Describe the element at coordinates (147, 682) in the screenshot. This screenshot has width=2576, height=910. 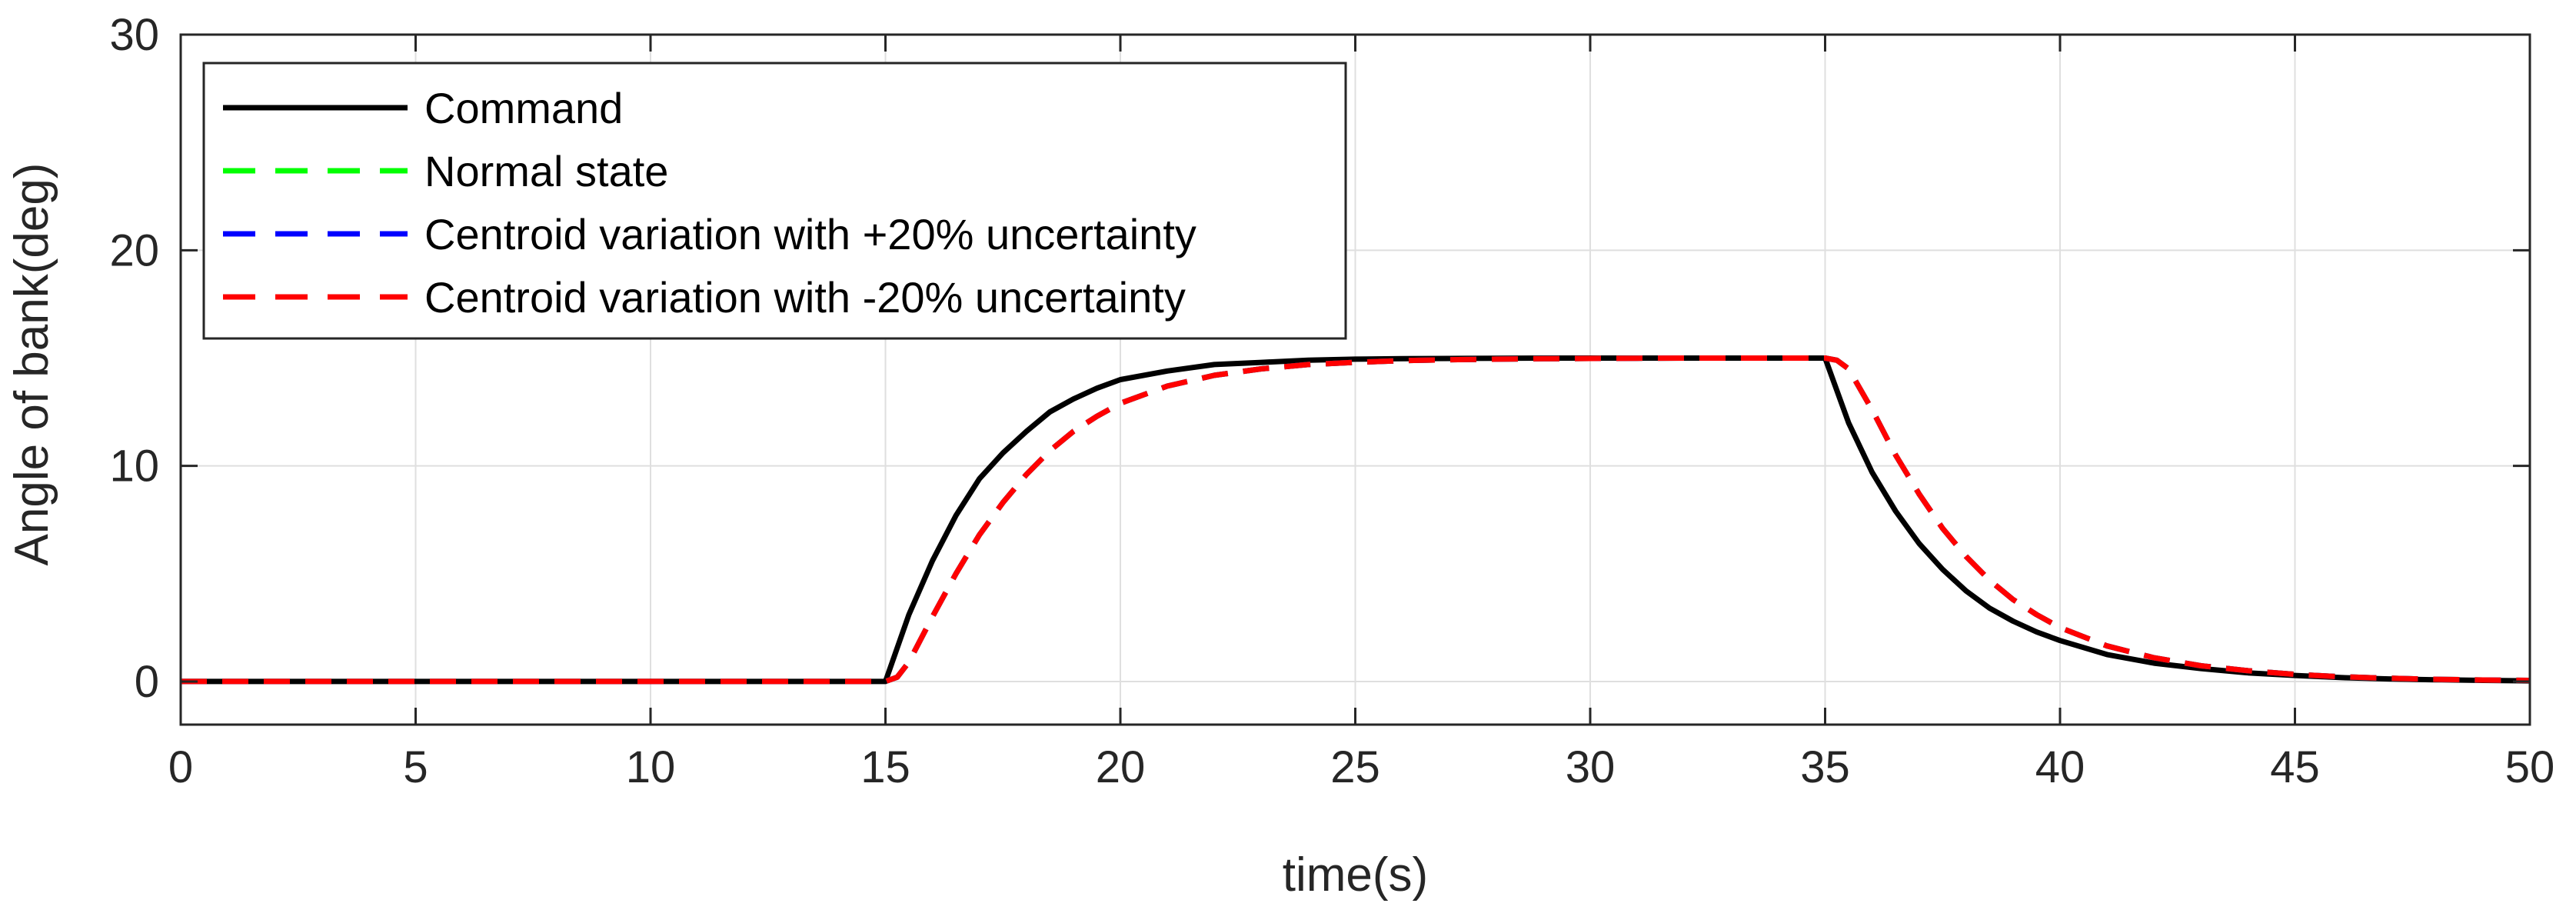
I see `y-tick-label: 0` at that location.